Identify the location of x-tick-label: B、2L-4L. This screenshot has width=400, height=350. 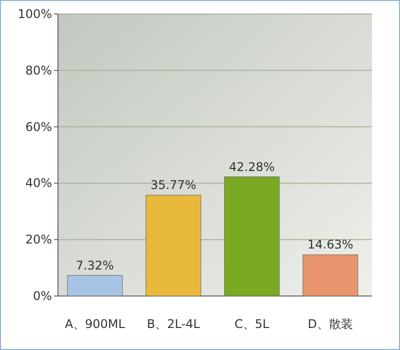
(173, 324).